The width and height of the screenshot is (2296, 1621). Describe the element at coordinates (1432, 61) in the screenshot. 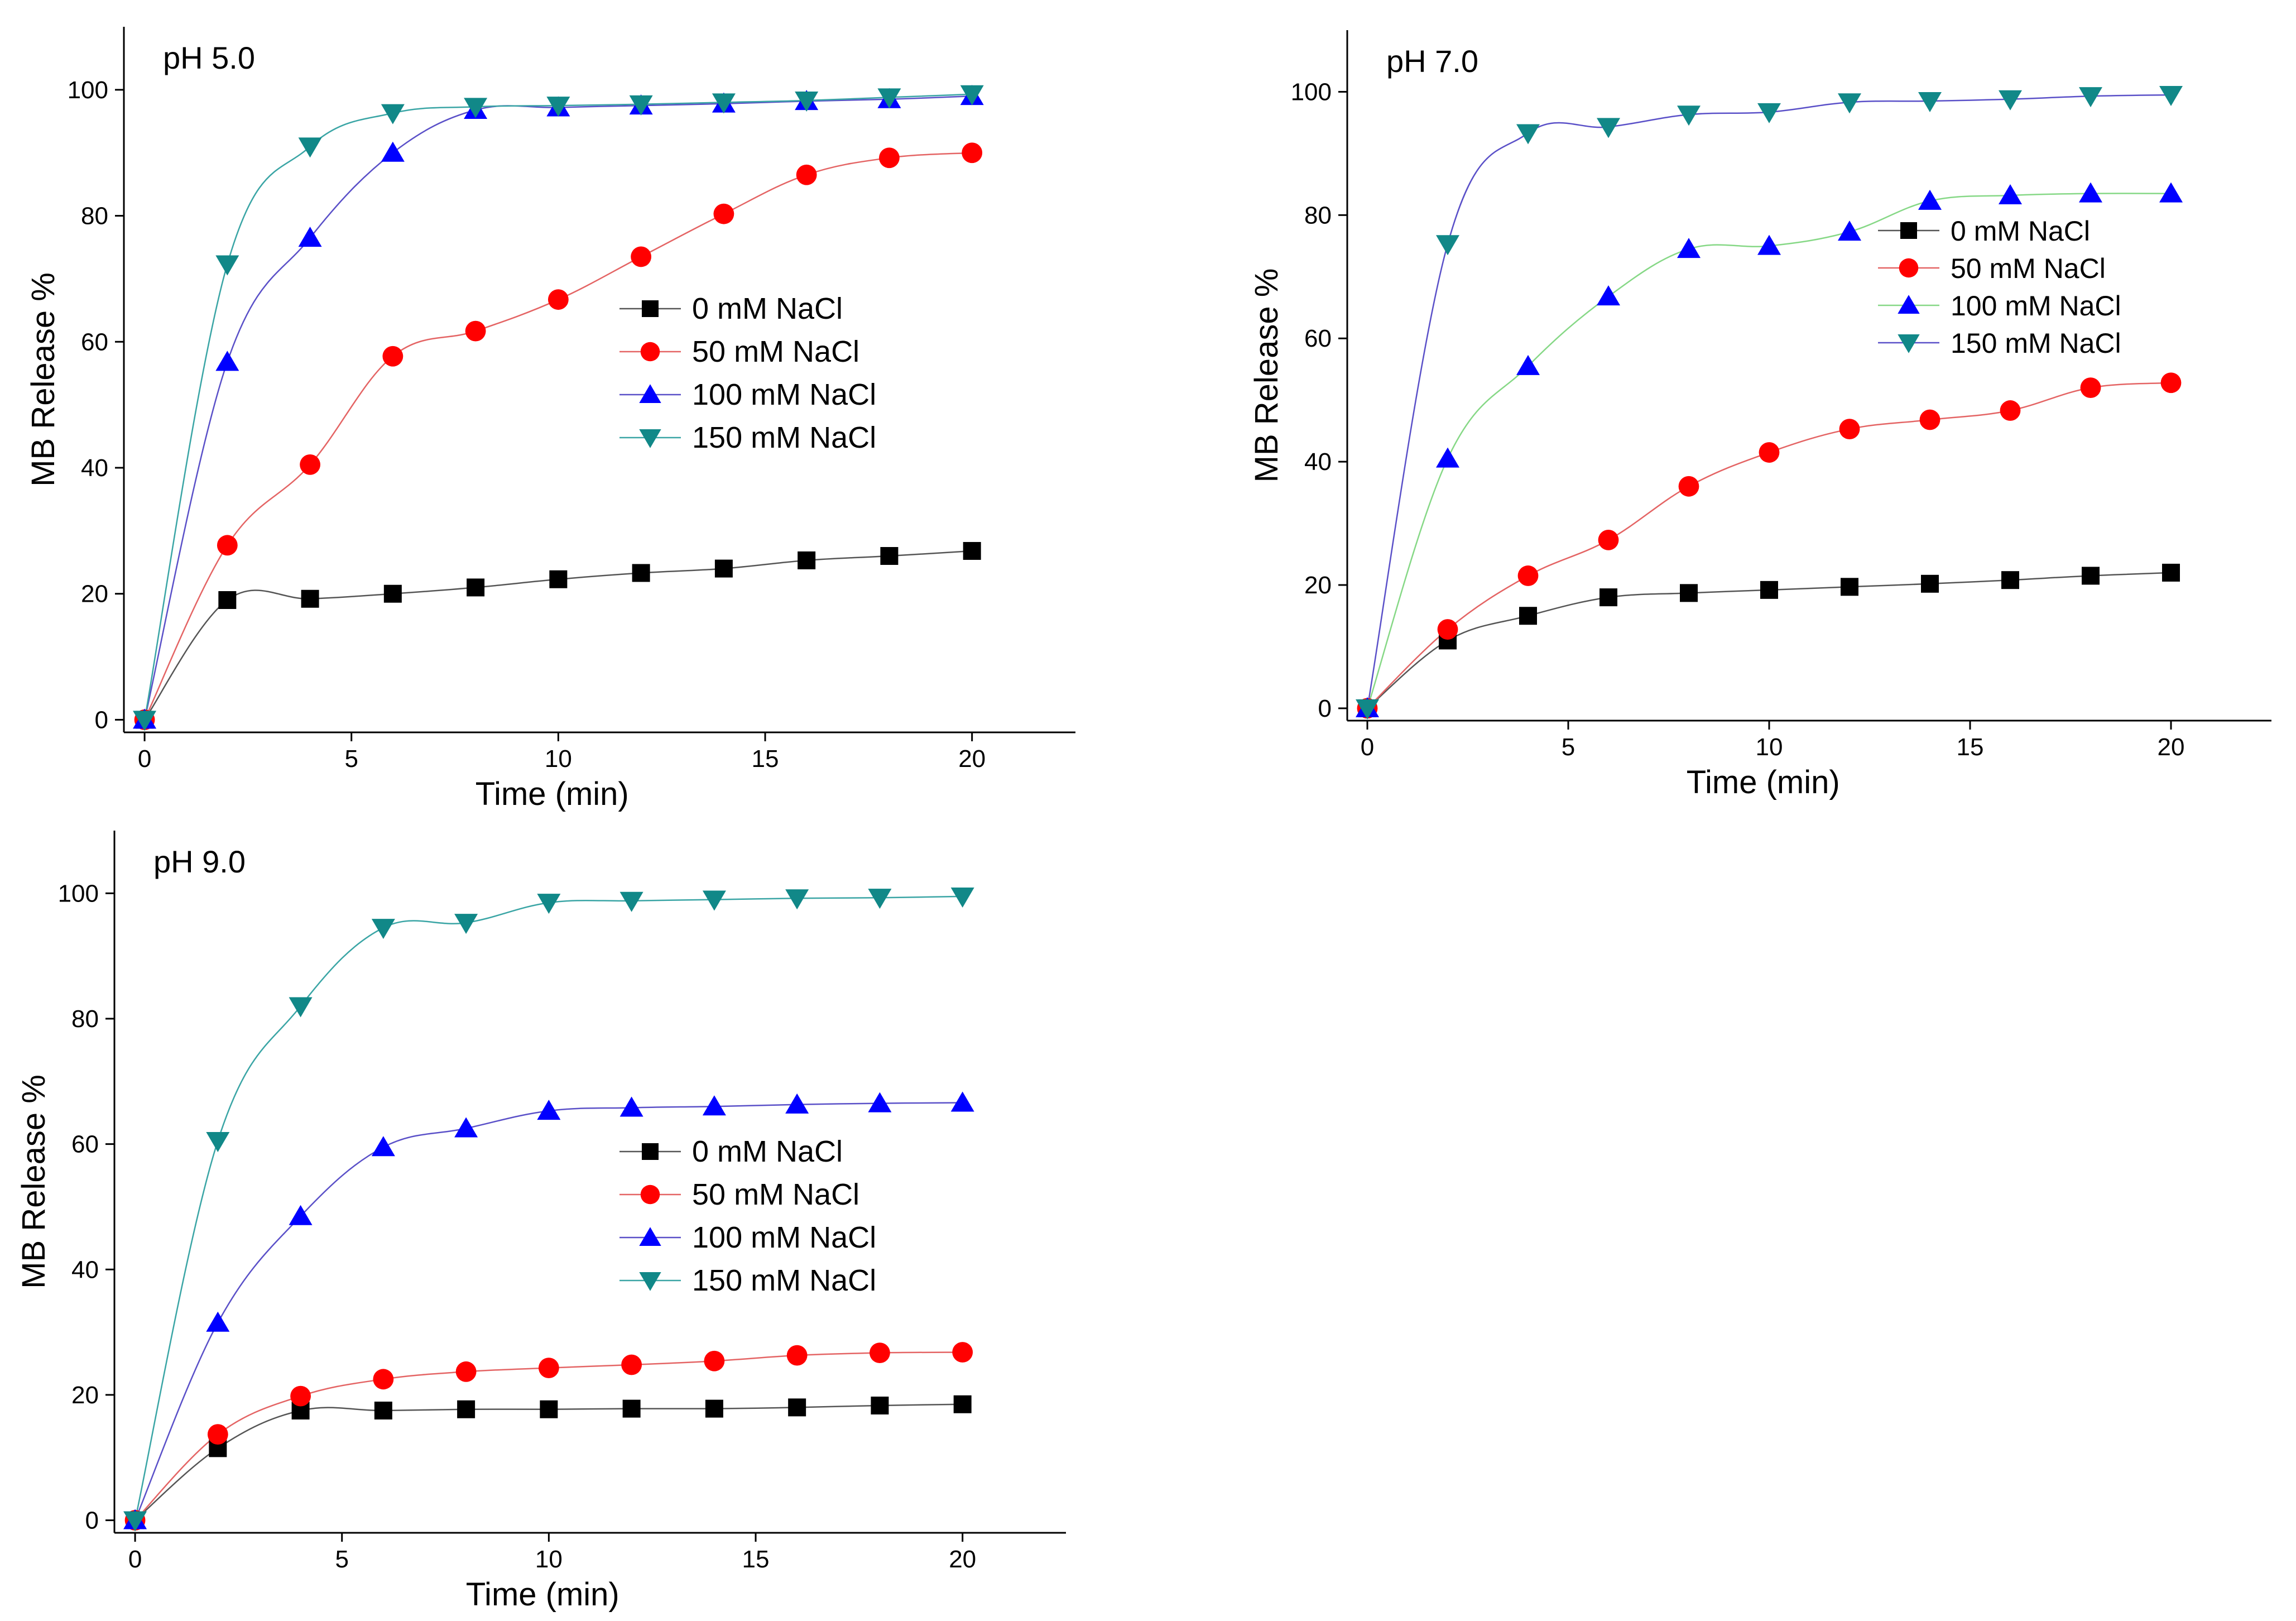

I see `panel-title: pH 7.0` at that location.